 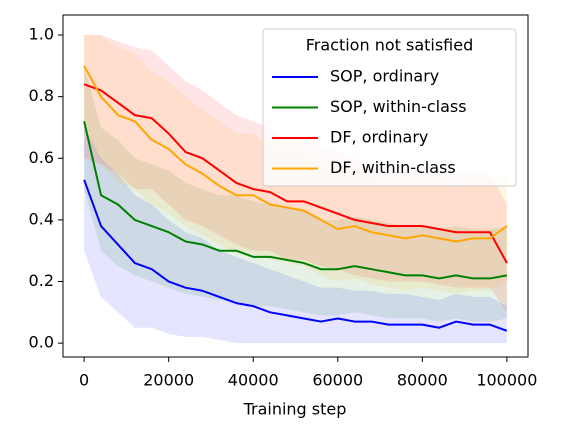 I want to click on y-tick-label: 1.0, so click(x=41, y=34).